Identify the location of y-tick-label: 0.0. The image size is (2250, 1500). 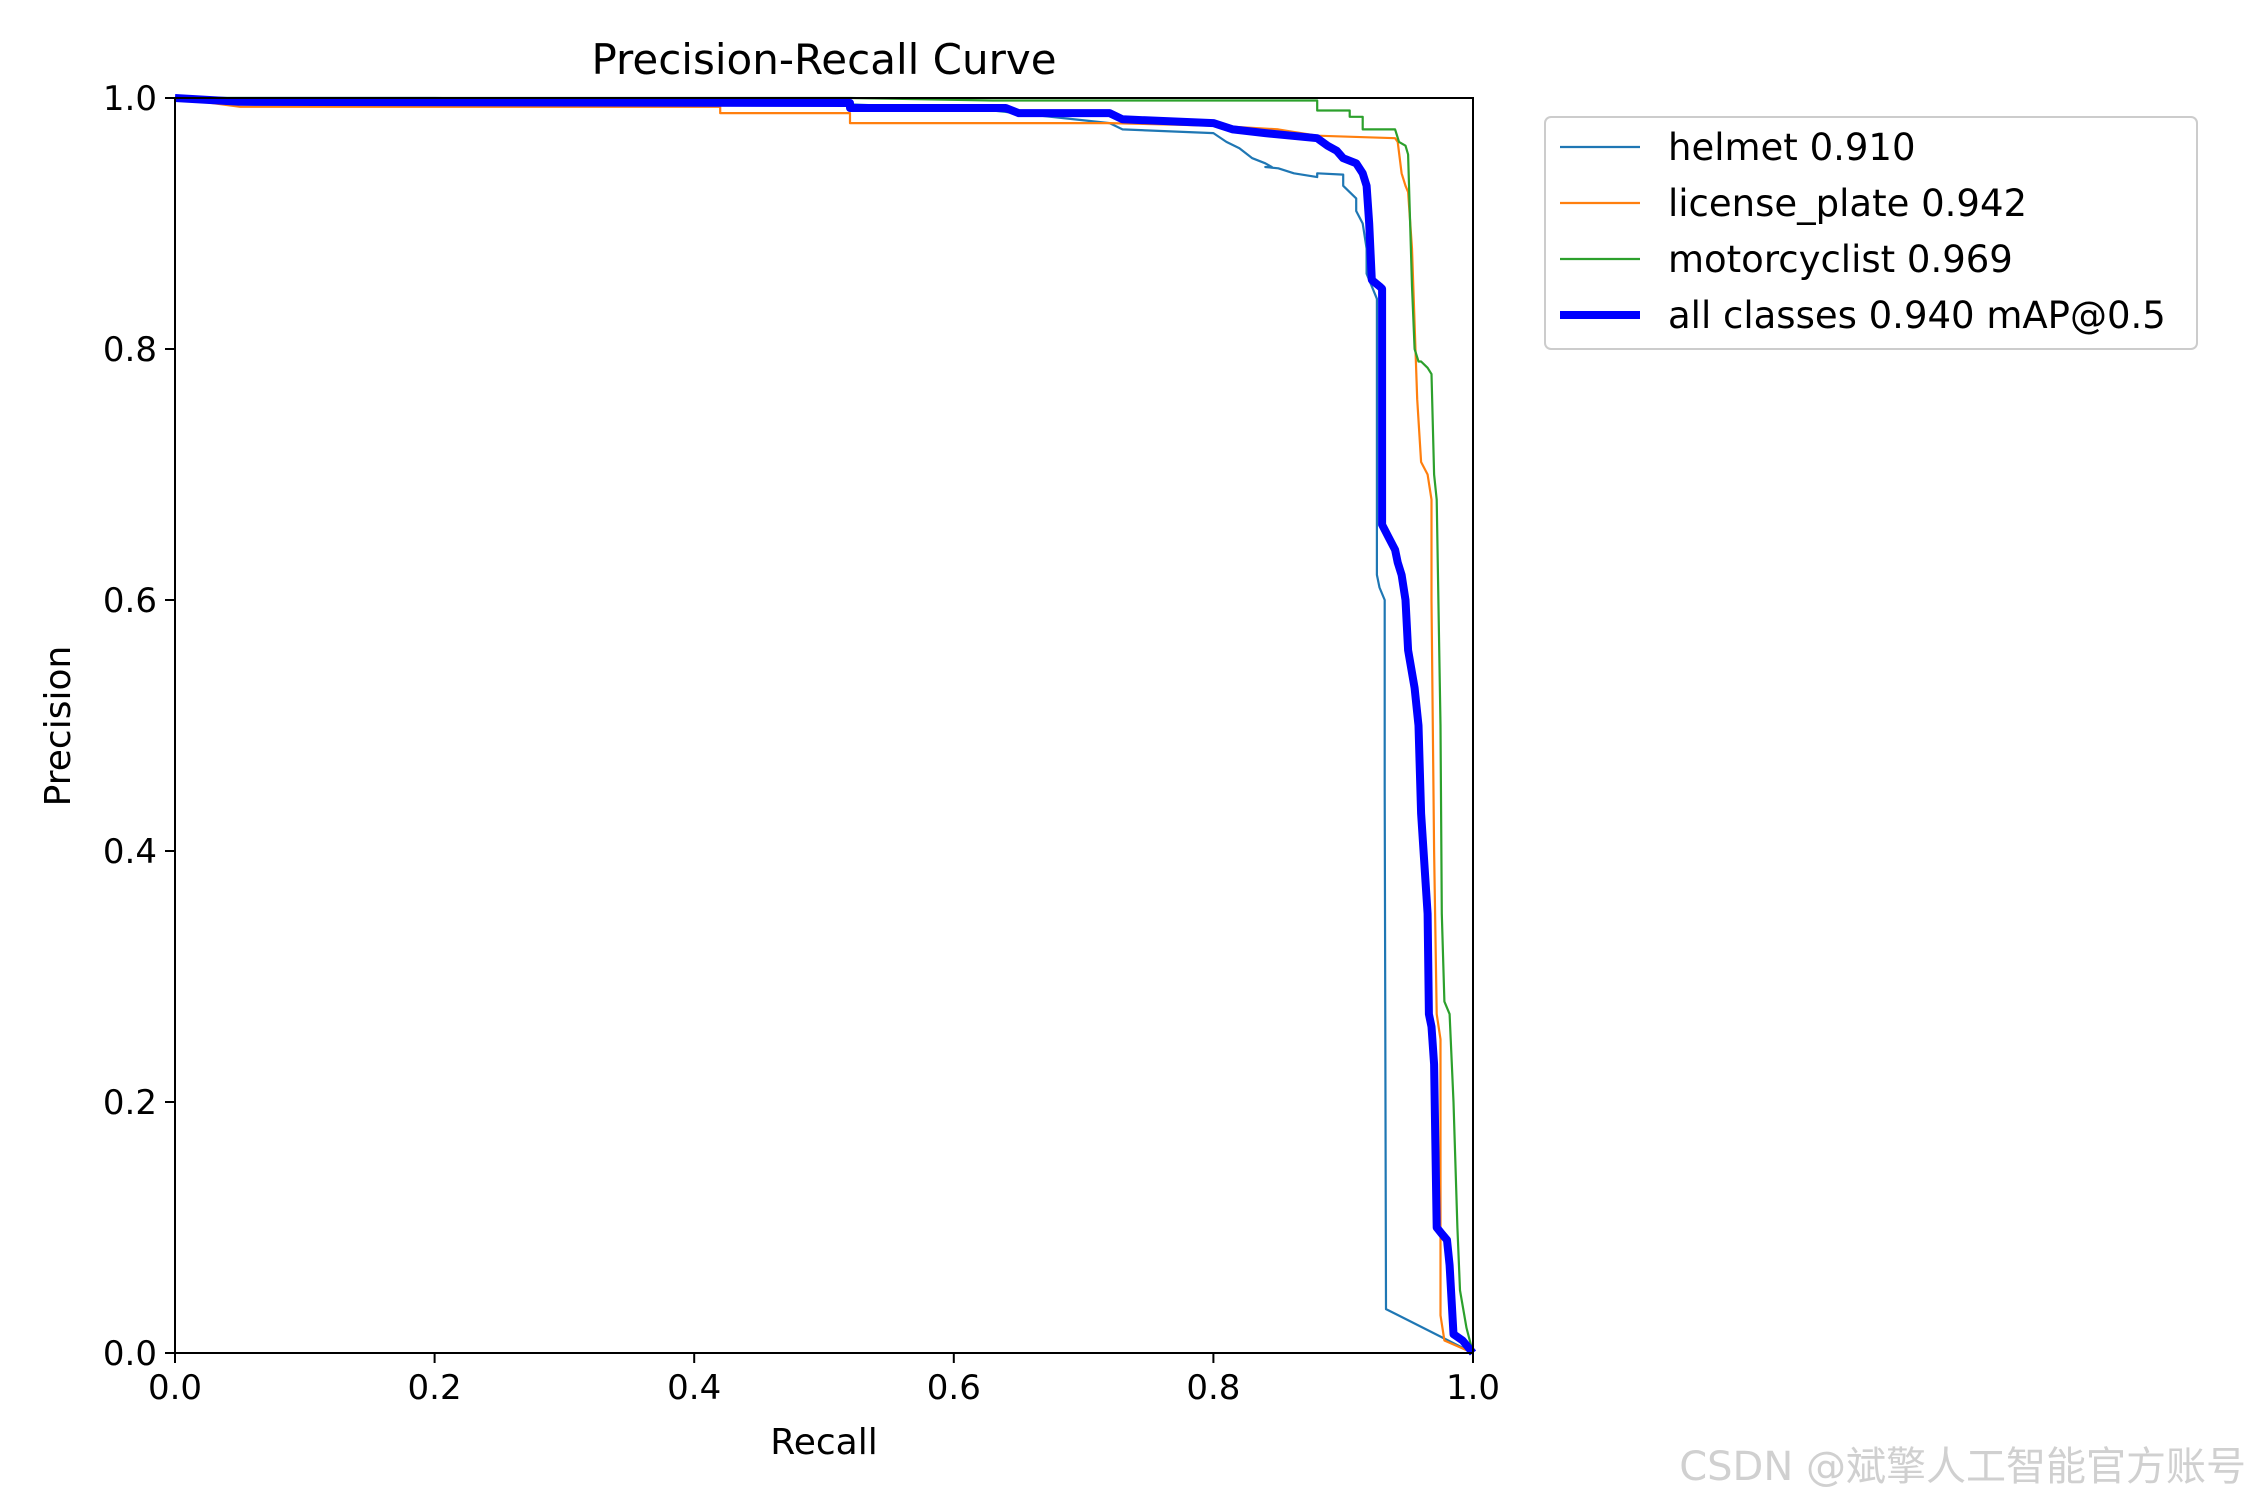
(130, 1354).